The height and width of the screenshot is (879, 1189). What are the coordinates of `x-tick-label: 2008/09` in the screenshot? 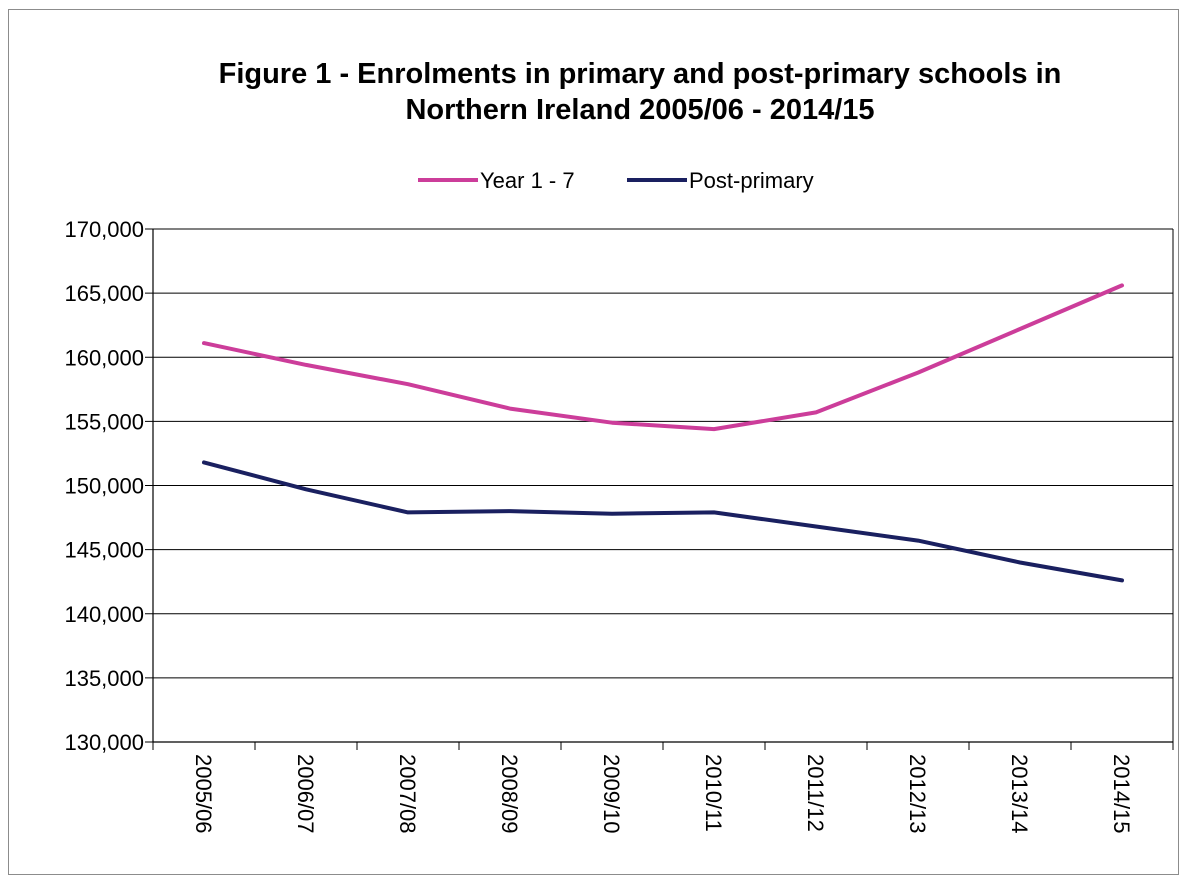 It's located at (509, 794).